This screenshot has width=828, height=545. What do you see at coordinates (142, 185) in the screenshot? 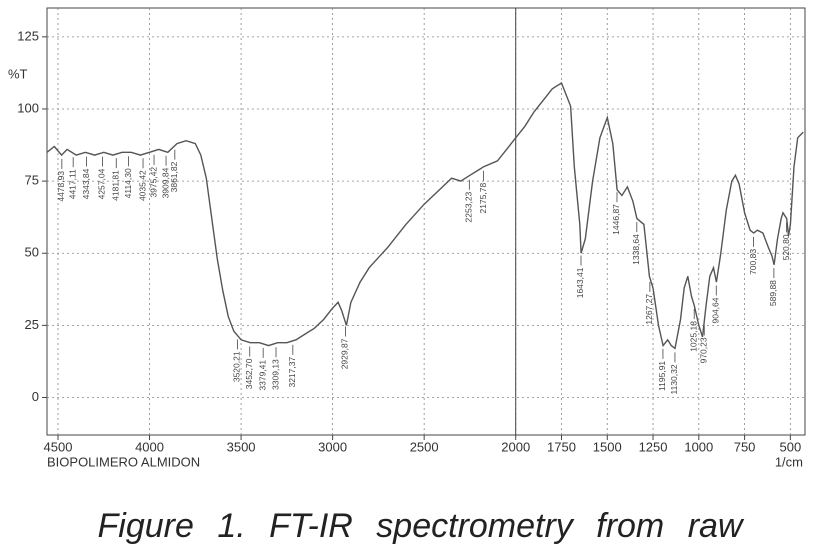
I see `peak-label: 4035,42` at bounding box center [142, 185].